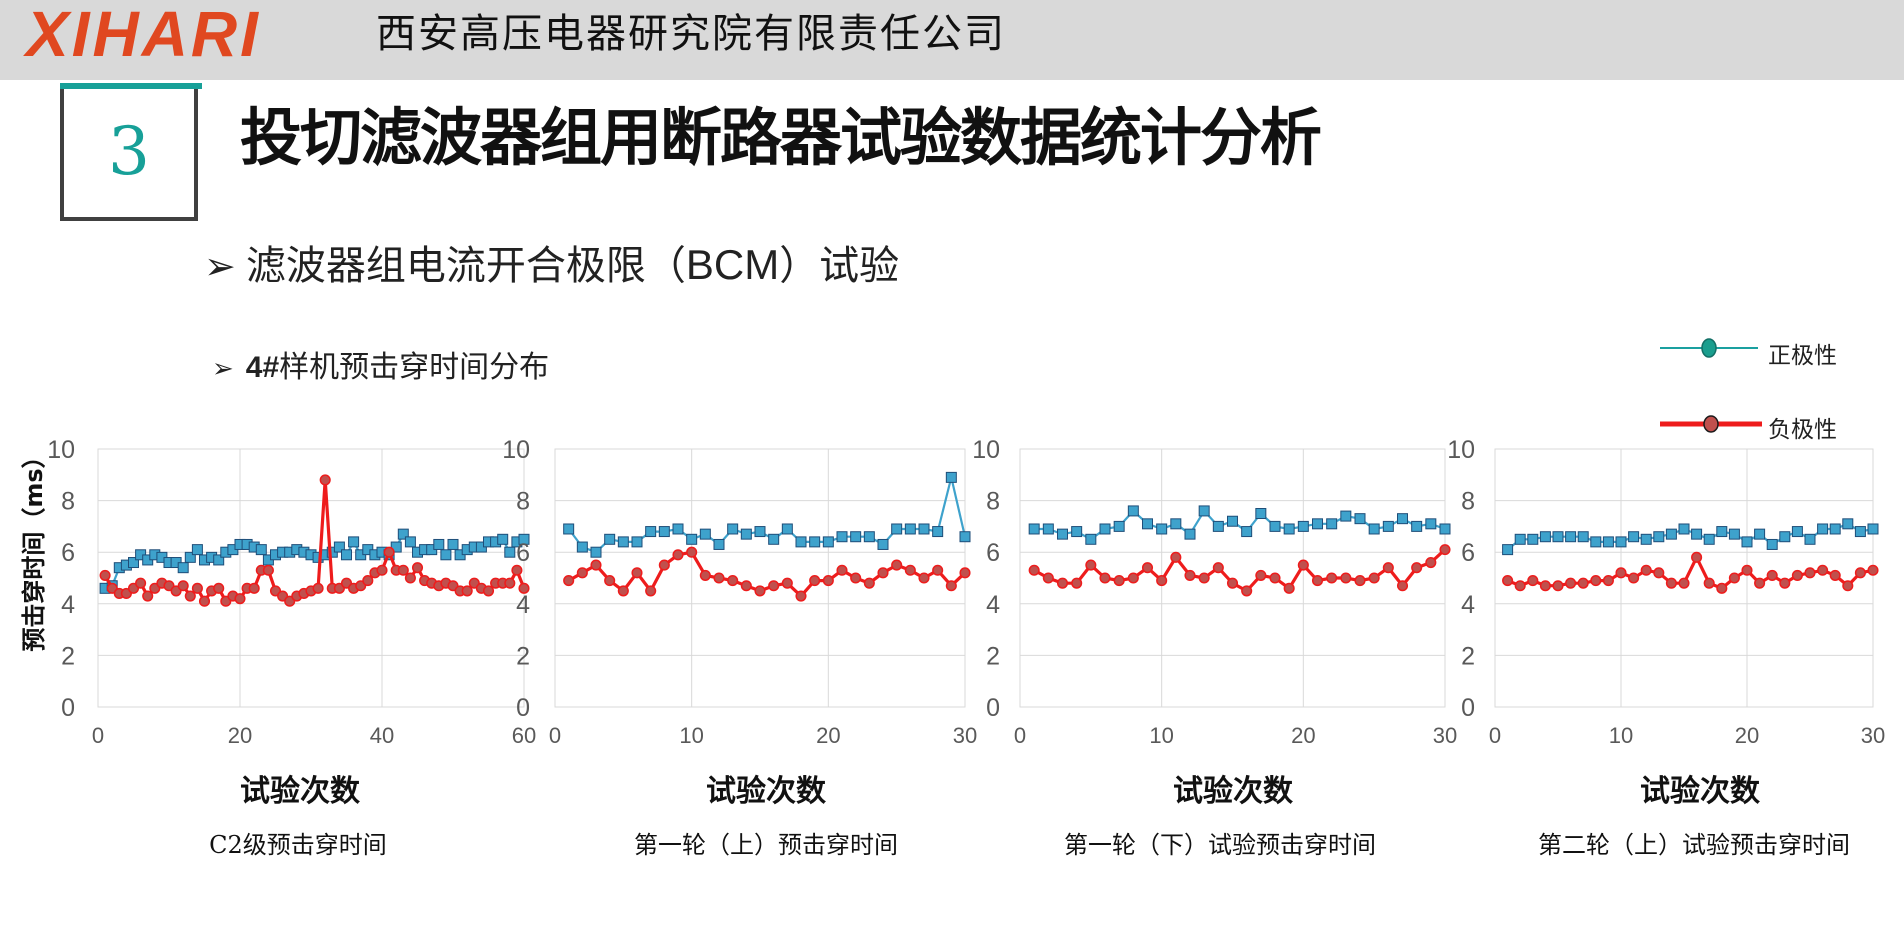  Describe the element at coordinates (68, 708) in the screenshot. I see `chart1-y-tick-label: 0` at that location.